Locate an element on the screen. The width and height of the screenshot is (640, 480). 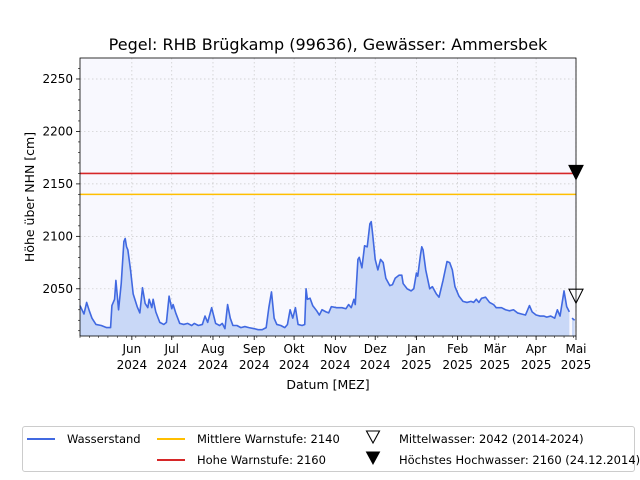
water-level-series-line is located at coordinates (573, 319).